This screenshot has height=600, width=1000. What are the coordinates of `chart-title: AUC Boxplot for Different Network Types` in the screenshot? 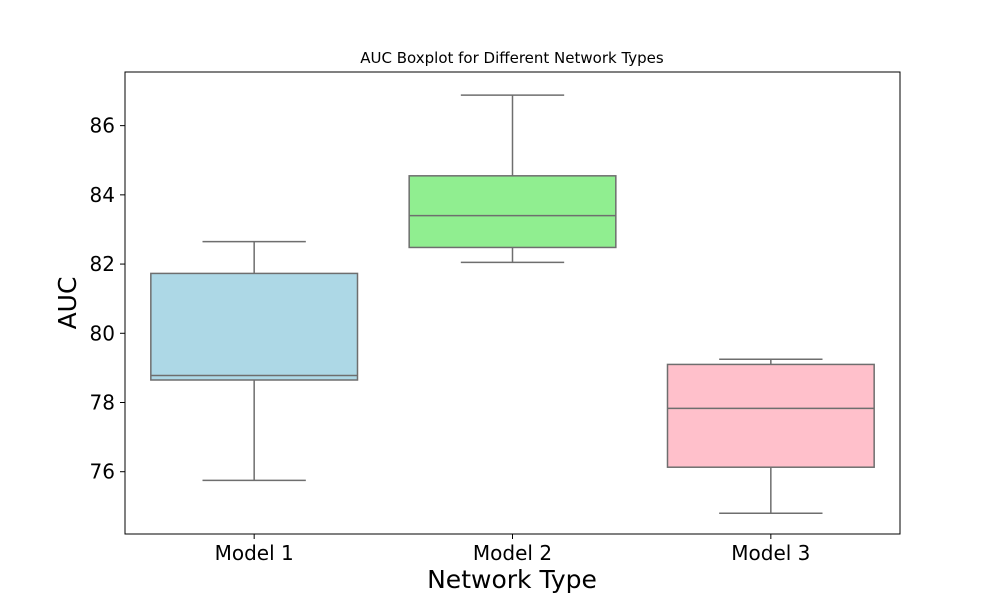 It's located at (512, 58).